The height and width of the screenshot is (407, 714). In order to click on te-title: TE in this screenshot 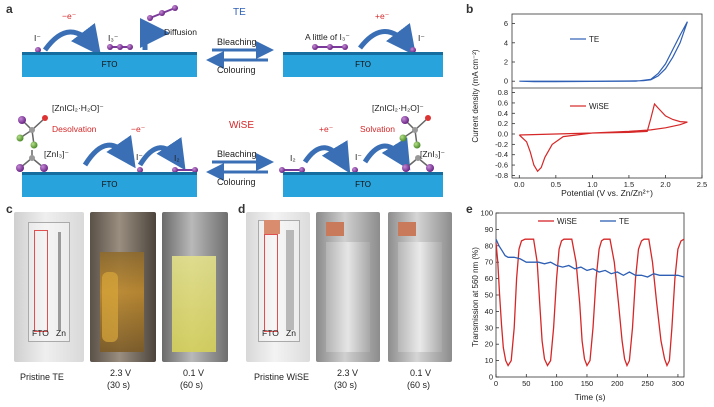, I will do `click(239, 12)`.